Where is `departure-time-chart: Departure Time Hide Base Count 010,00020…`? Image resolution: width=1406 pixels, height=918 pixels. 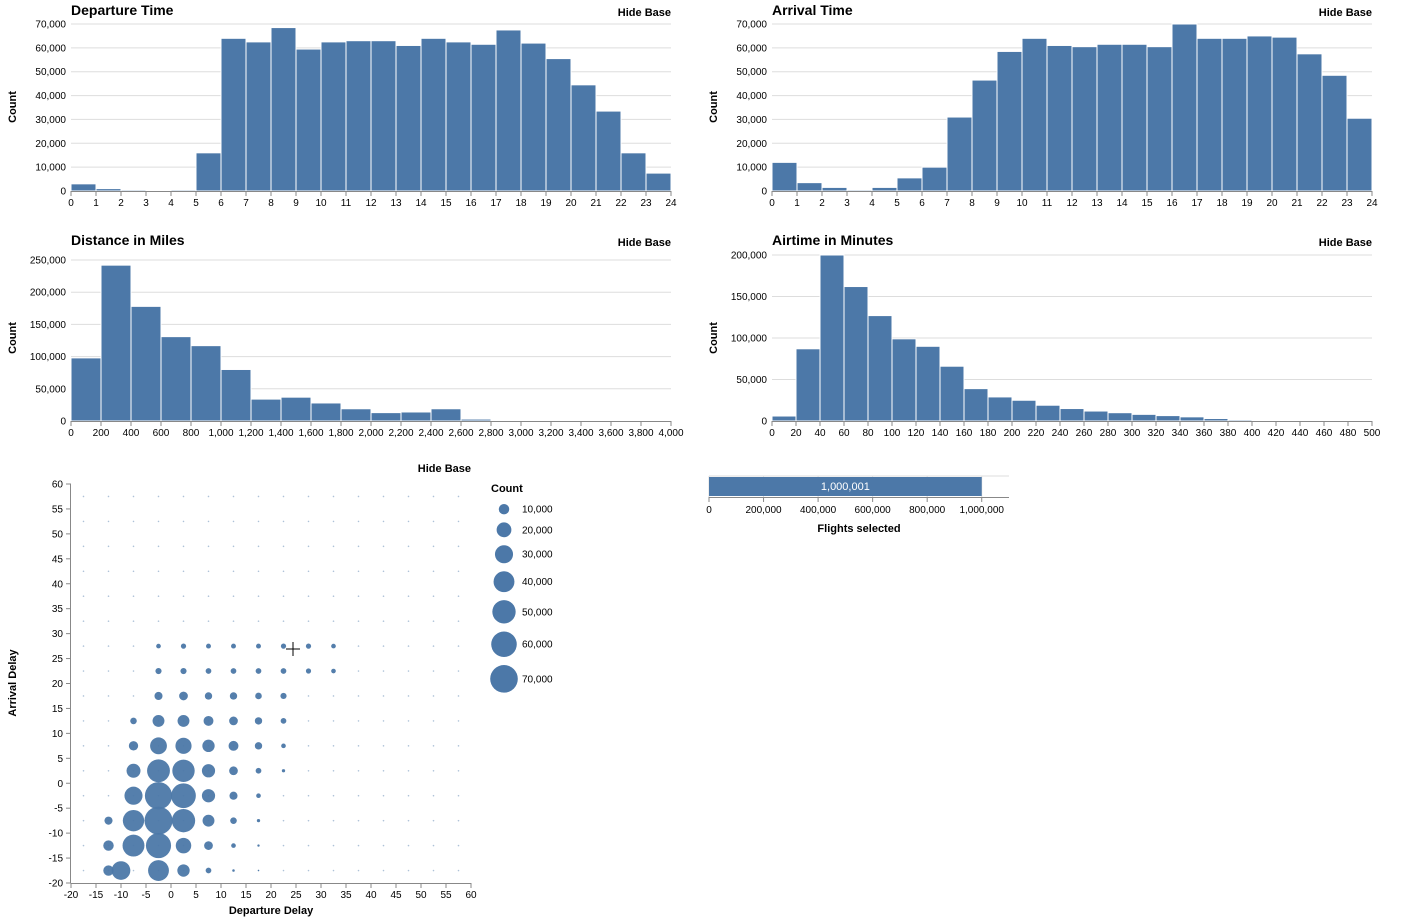 departure-time-chart: Departure Time Hide Base Count 010,00020… is located at coordinates (342, 106).